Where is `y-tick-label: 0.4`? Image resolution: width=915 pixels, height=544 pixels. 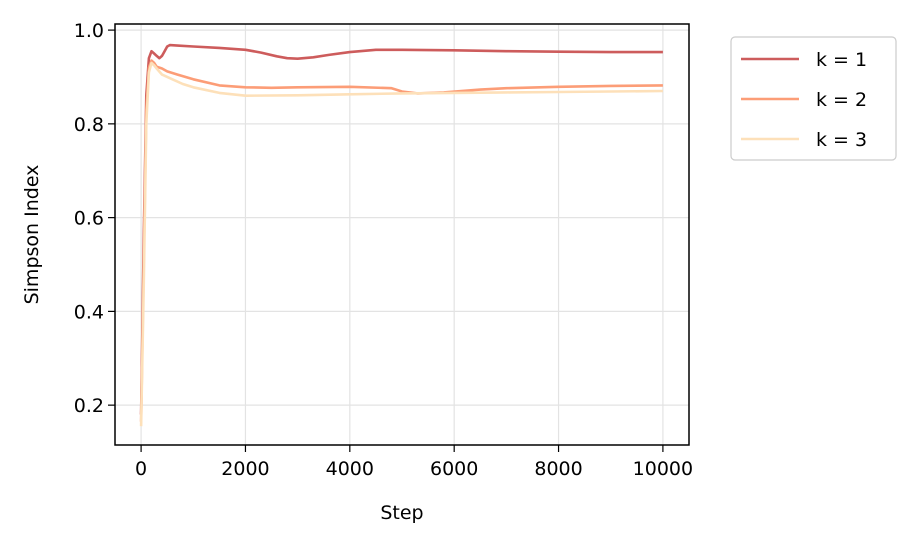
y-tick-label: 0.4 is located at coordinates (89, 312).